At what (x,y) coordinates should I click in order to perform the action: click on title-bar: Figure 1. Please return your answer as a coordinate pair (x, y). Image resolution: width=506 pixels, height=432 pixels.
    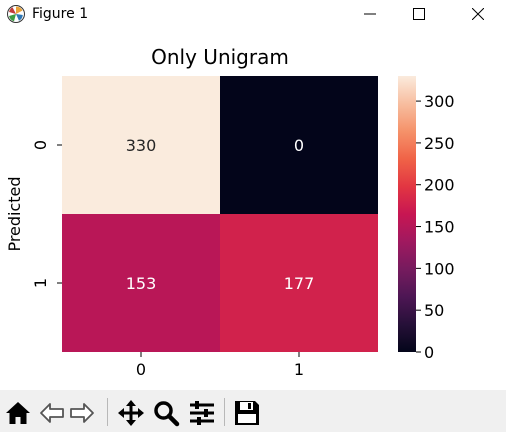
    Looking at the image, I should click on (253, 14).